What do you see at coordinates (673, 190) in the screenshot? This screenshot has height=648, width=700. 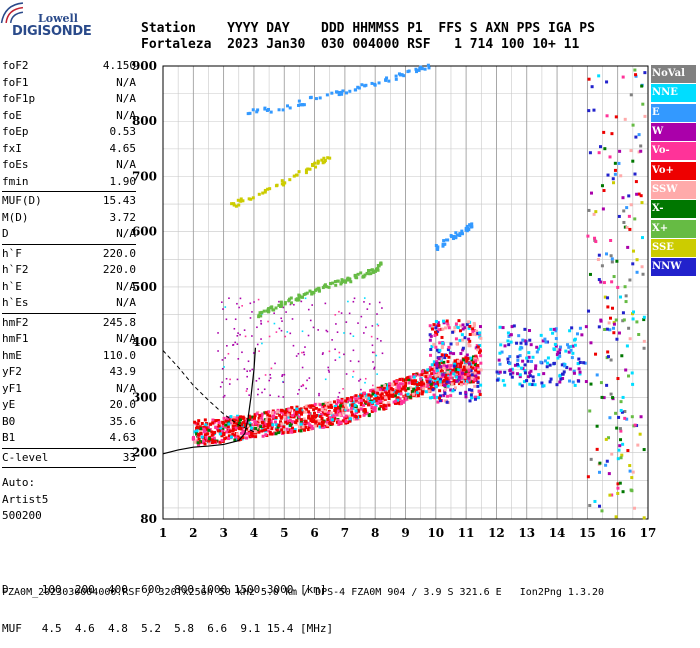 I see `legend-item: SSW` at bounding box center [673, 190].